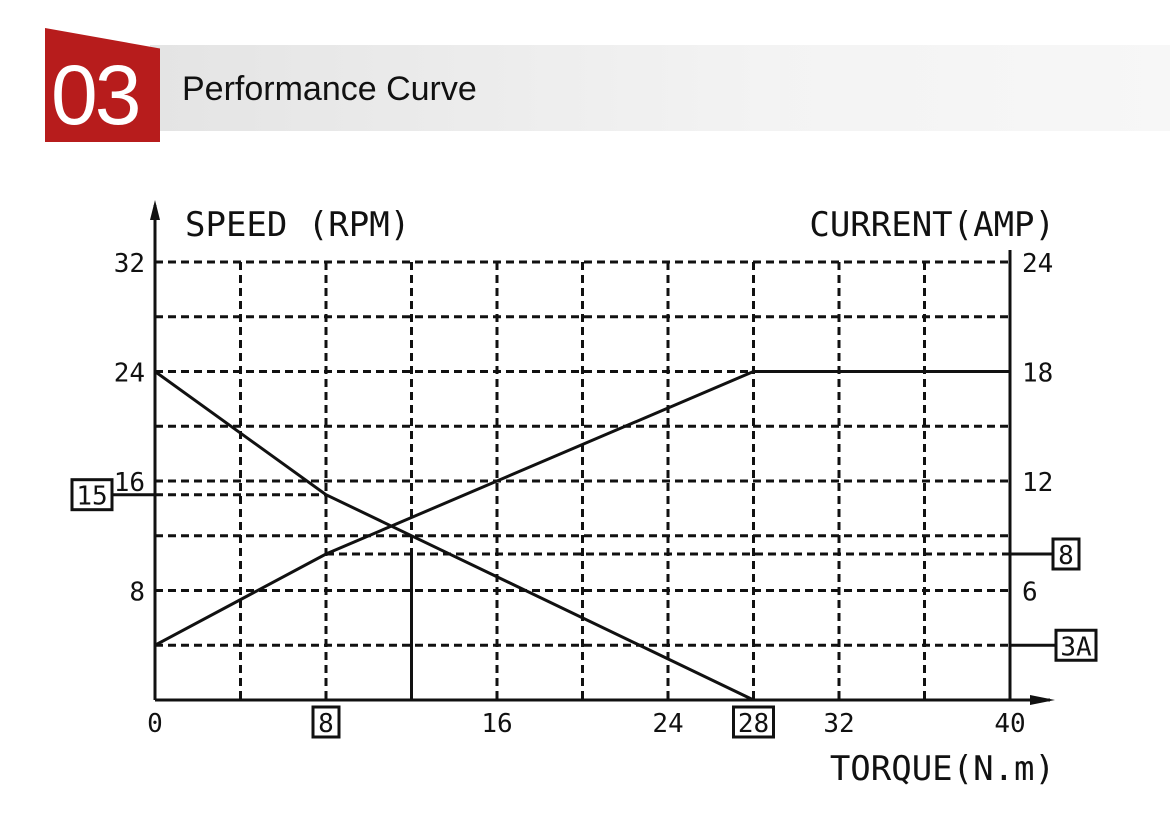 The height and width of the screenshot is (831, 1170). I want to click on y2-tick-label: 18, so click(1037, 374).